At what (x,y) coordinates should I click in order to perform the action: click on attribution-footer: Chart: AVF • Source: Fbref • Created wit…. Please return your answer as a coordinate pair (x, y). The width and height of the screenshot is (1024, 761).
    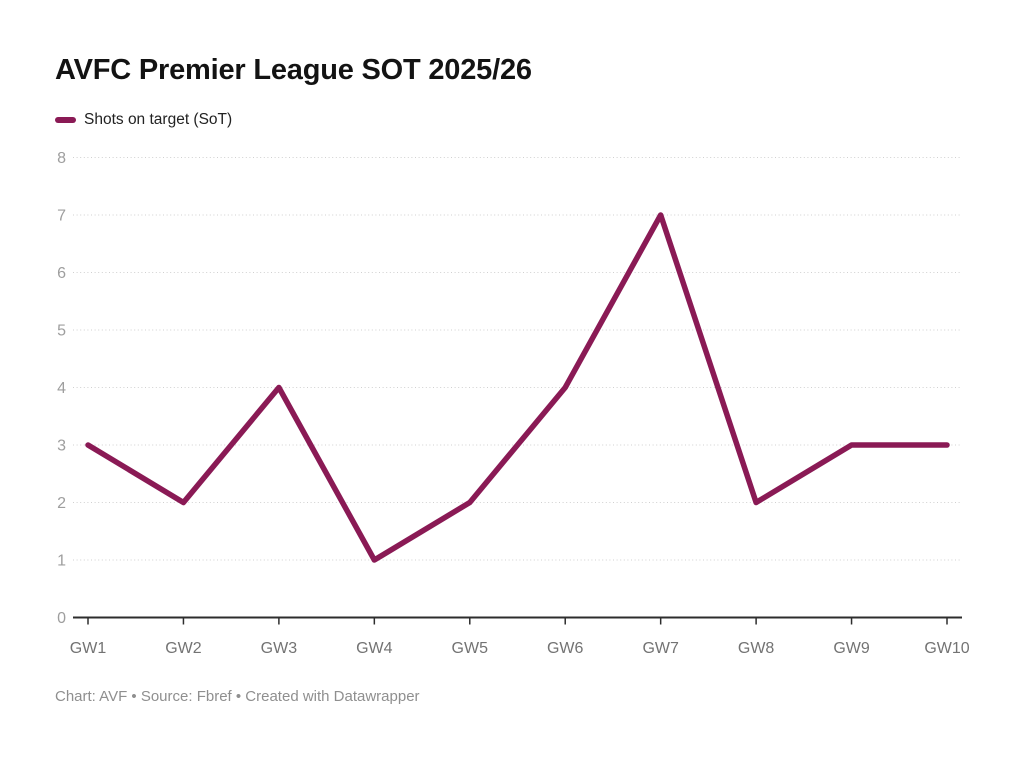
    Looking at the image, I should click on (237, 696).